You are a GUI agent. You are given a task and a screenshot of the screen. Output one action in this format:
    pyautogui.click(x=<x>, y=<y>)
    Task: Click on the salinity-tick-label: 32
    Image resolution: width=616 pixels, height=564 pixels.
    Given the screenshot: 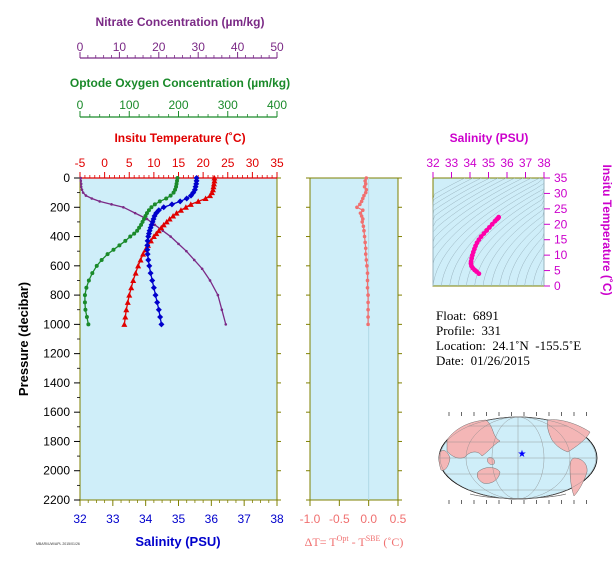 What is the action you would take?
    pyautogui.click(x=80, y=519)
    